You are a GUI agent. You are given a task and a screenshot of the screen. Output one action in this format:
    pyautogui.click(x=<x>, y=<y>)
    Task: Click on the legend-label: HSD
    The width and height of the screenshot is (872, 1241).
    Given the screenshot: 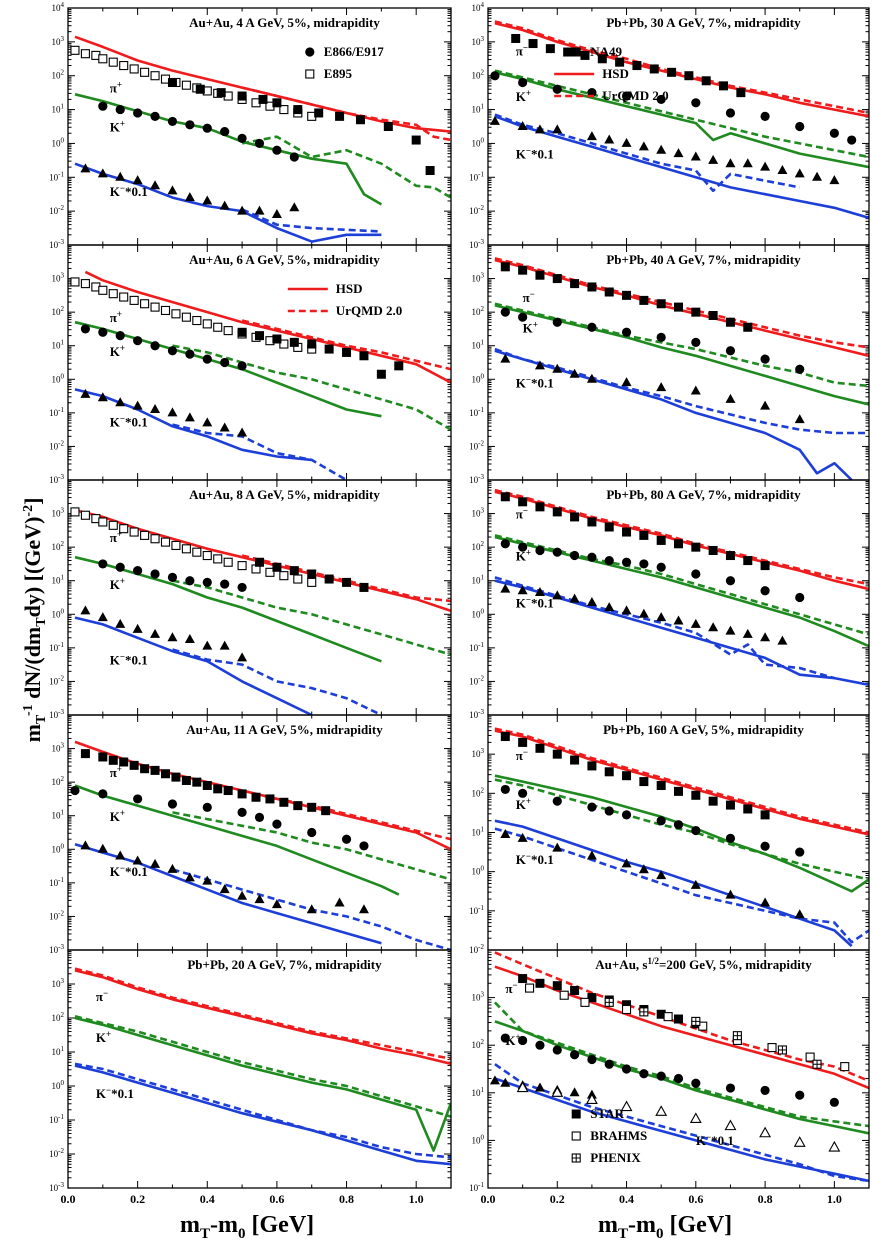 What is the action you would take?
    pyautogui.click(x=615, y=73)
    